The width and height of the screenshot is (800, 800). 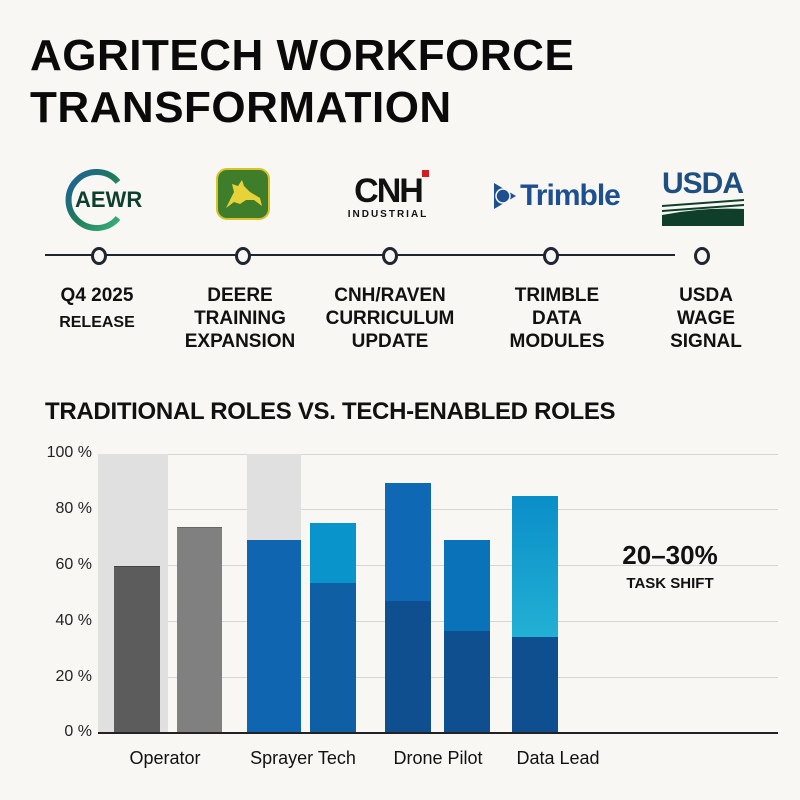 What do you see at coordinates (670, 555) in the screenshot?
I see `callout-value: 20–30%` at bounding box center [670, 555].